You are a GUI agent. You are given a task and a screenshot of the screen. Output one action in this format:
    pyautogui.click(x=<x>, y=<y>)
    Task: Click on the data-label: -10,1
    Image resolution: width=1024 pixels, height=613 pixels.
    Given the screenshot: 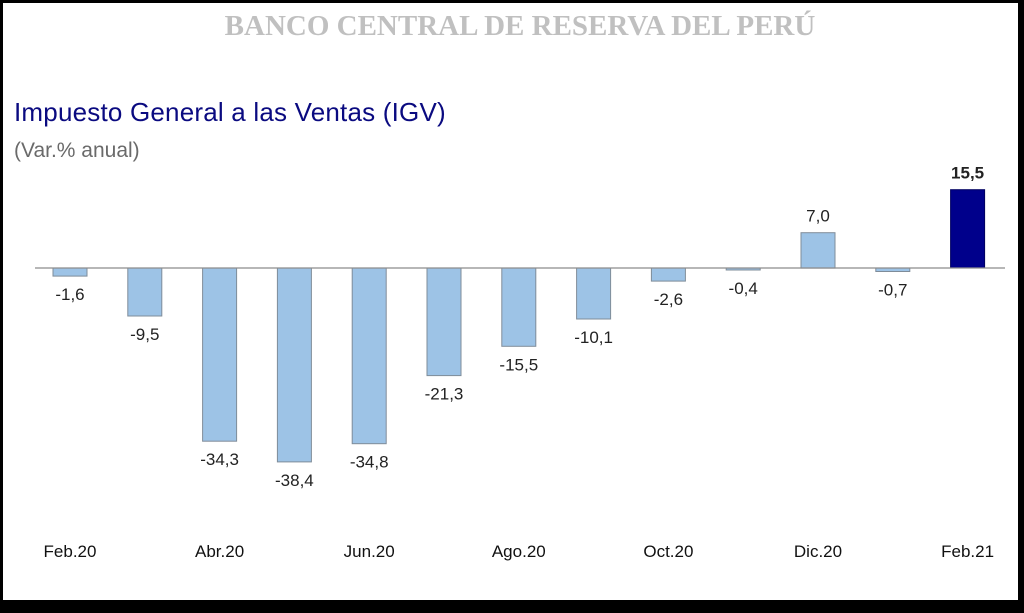 What is the action you would take?
    pyautogui.click(x=593, y=337)
    